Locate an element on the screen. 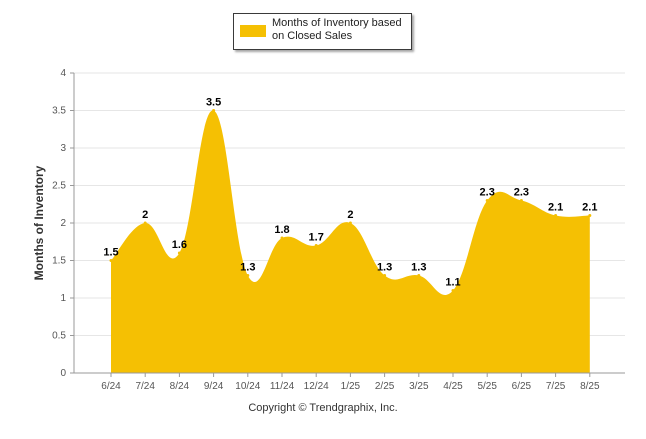 This screenshot has width=646, height=439. y-tick-label: 3.5 is located at coordinates (59, 111).